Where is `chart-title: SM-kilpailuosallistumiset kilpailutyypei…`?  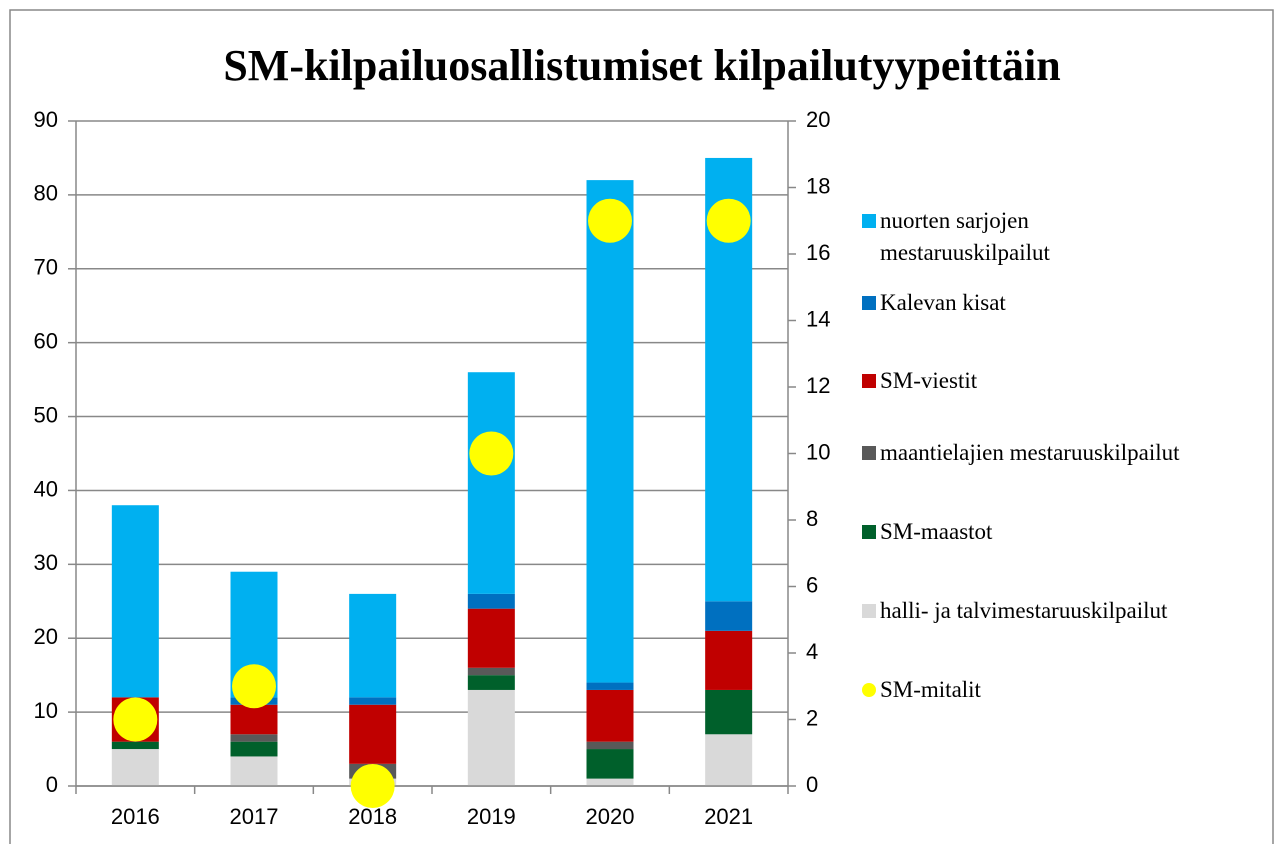
chart-title: SM-kilpailuosallistumiset kilpailutyypei… is located at coordinates (641, 65).